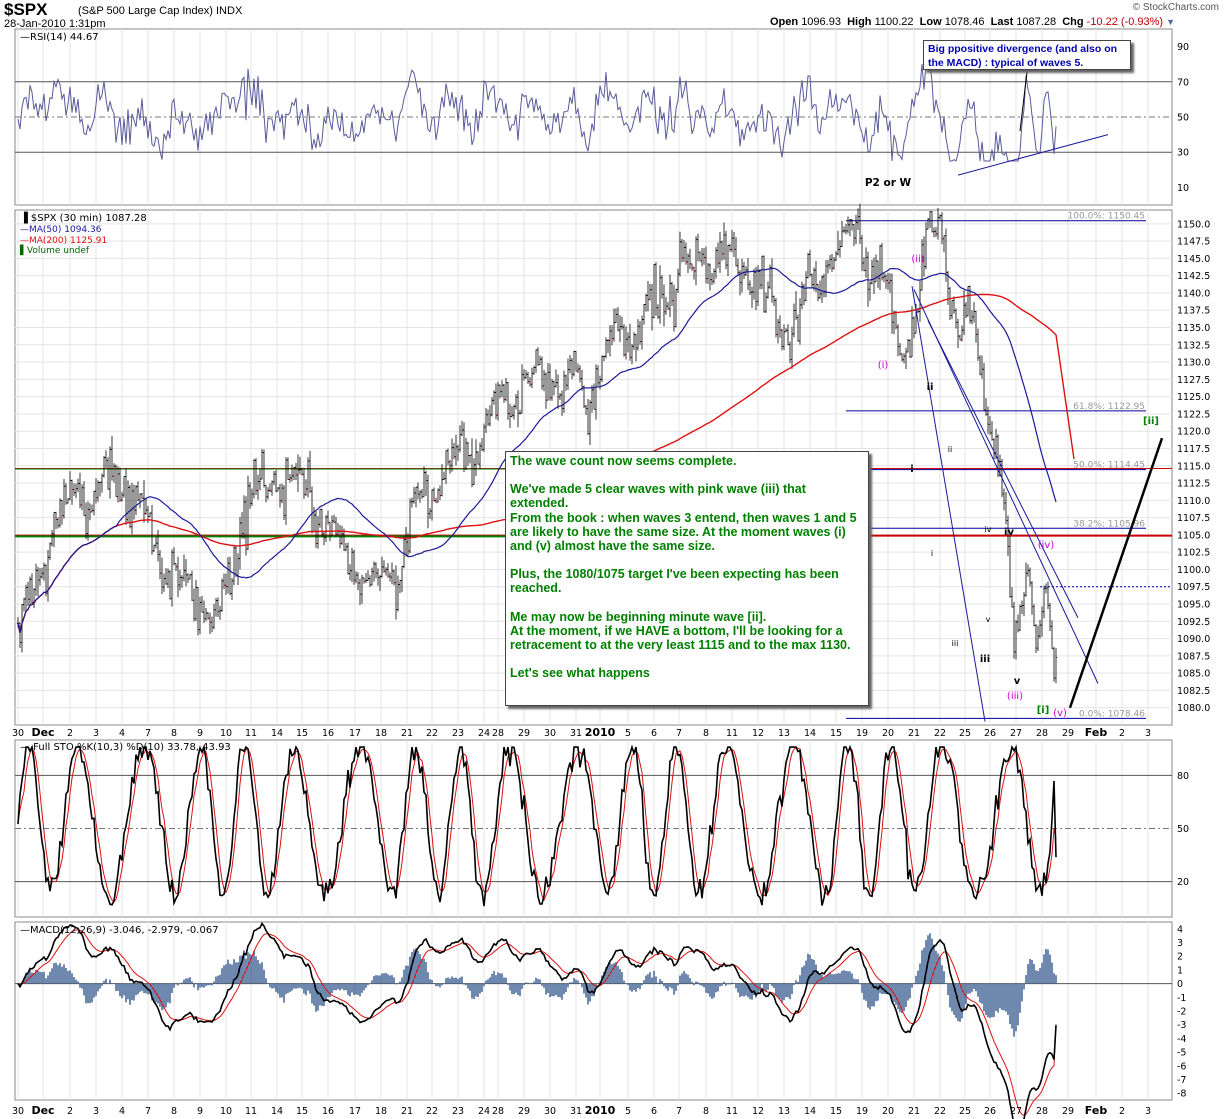 Image resolution: width=1225 pixels, height=1119 pixels. What do you see at coordinates (484, 1111) in the screenshot?
I see `x-tick-label: 24` at bounding box center [484, 1111].